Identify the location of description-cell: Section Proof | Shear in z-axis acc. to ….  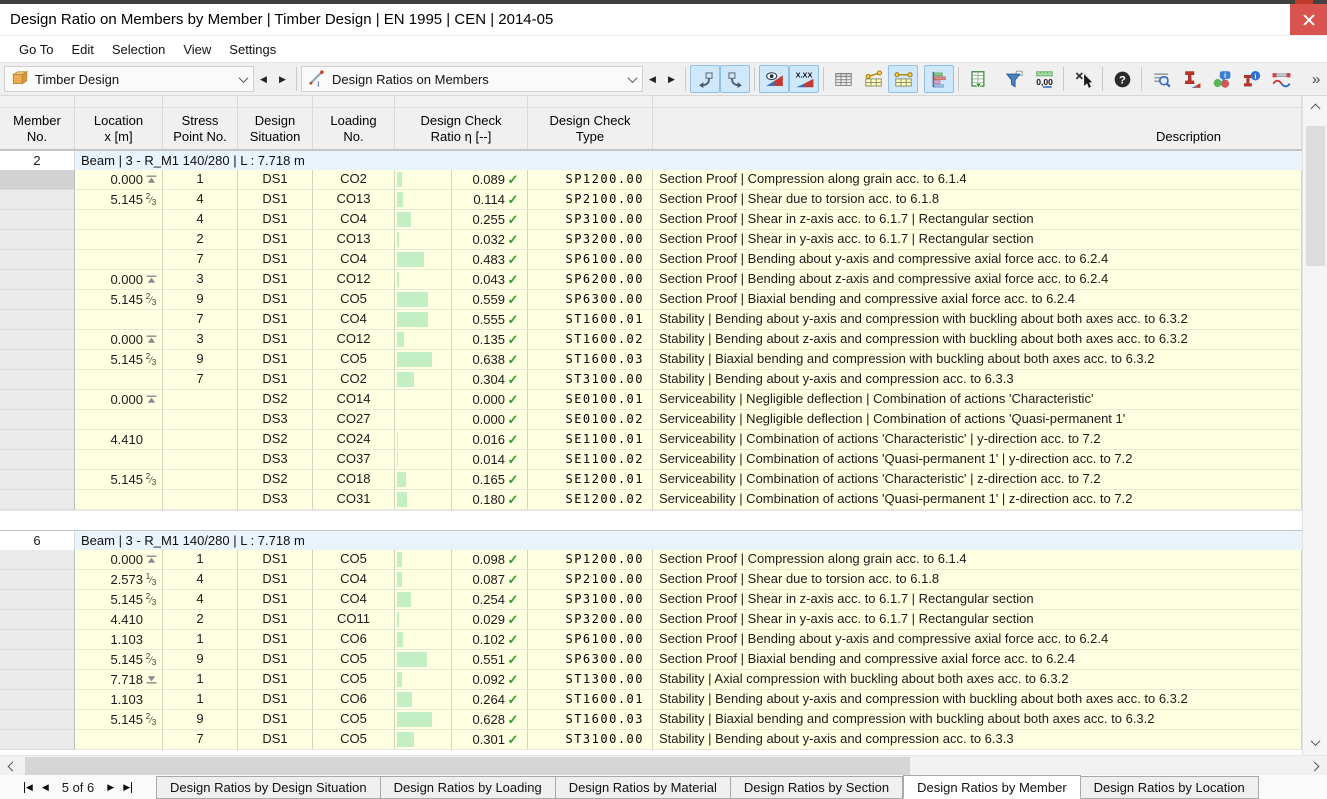
(977, 600).